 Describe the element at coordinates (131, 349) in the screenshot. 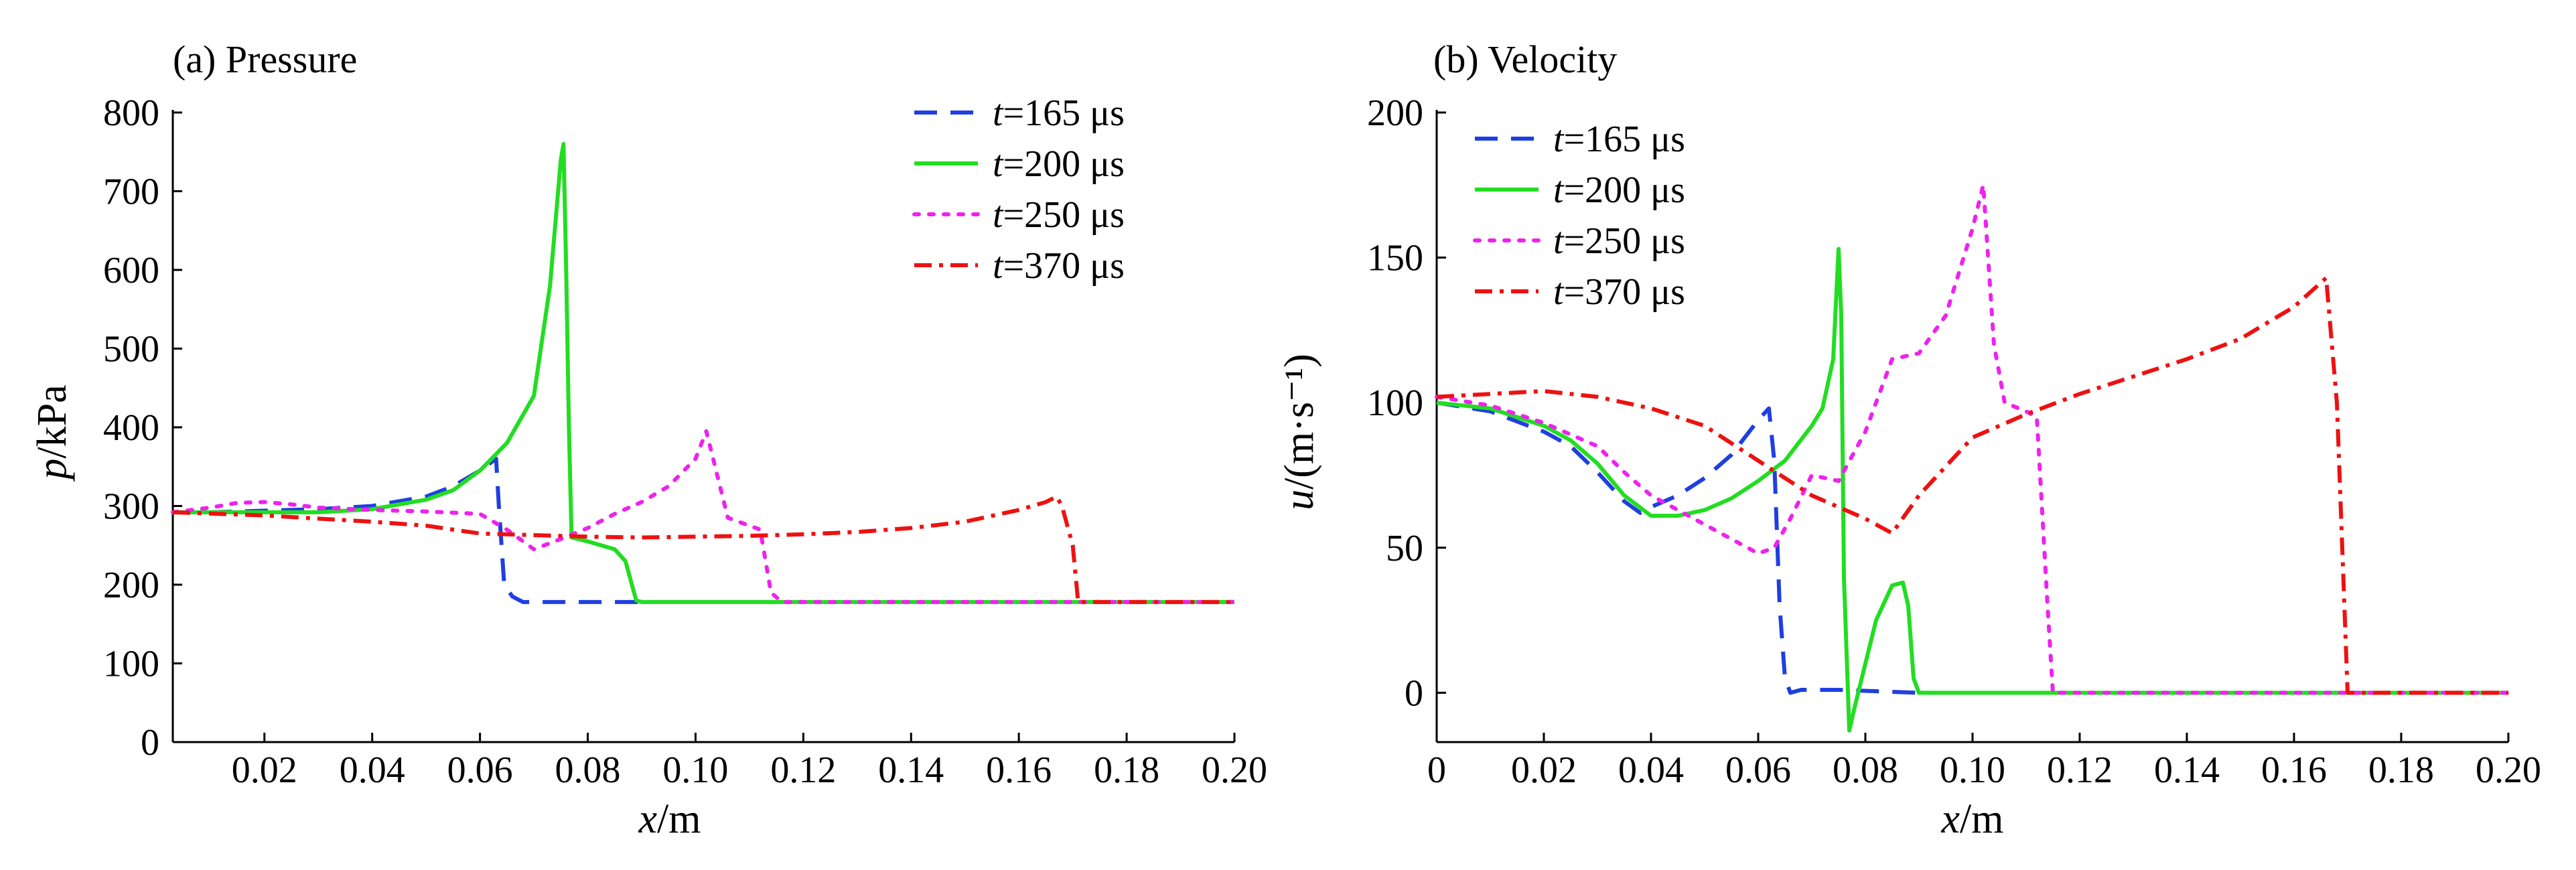

I see `y-tick-label: 500` at that location.